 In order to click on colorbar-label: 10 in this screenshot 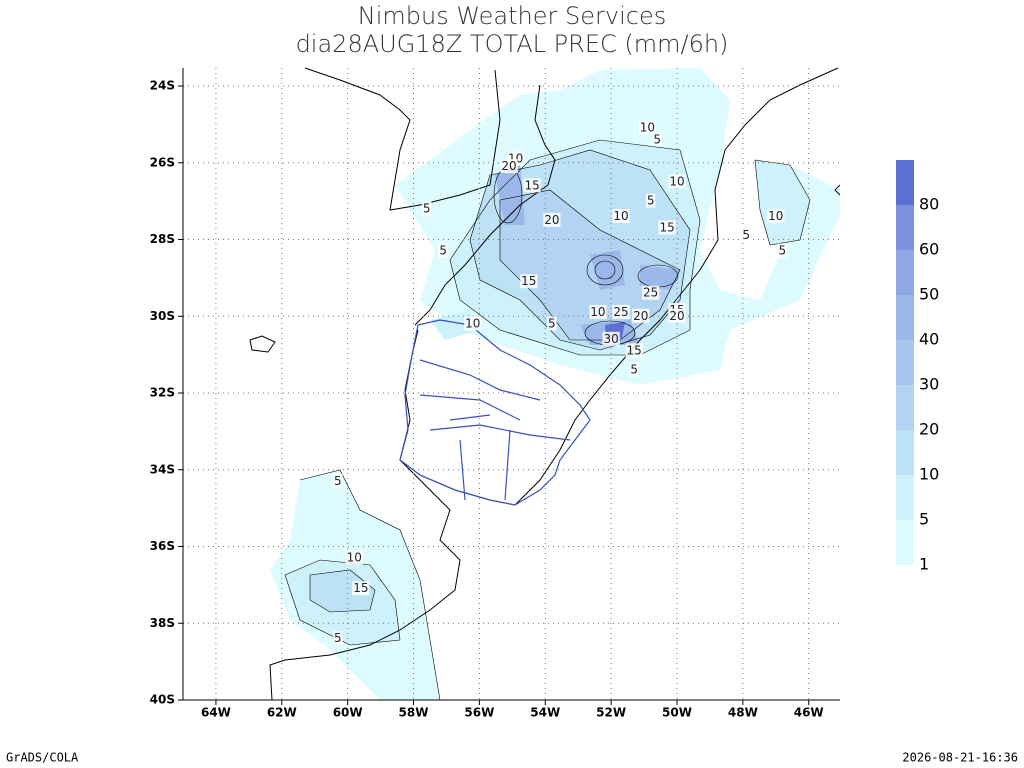, I will do `click(929, 474)`.